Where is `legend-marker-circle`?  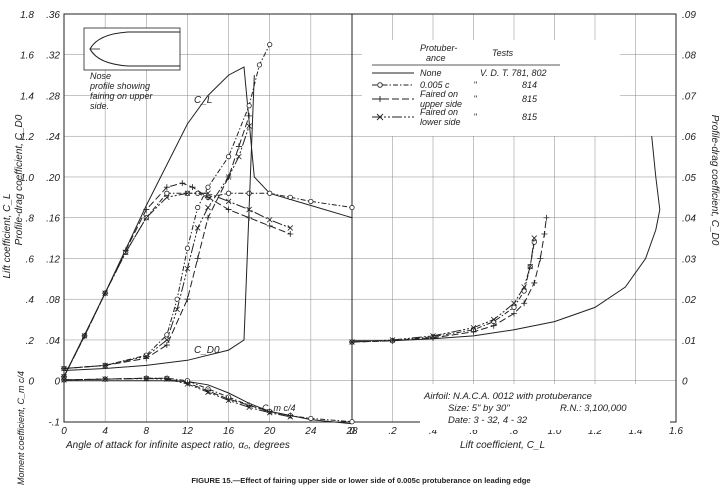 legend-marker-circle is located at coordinates (380, 85).